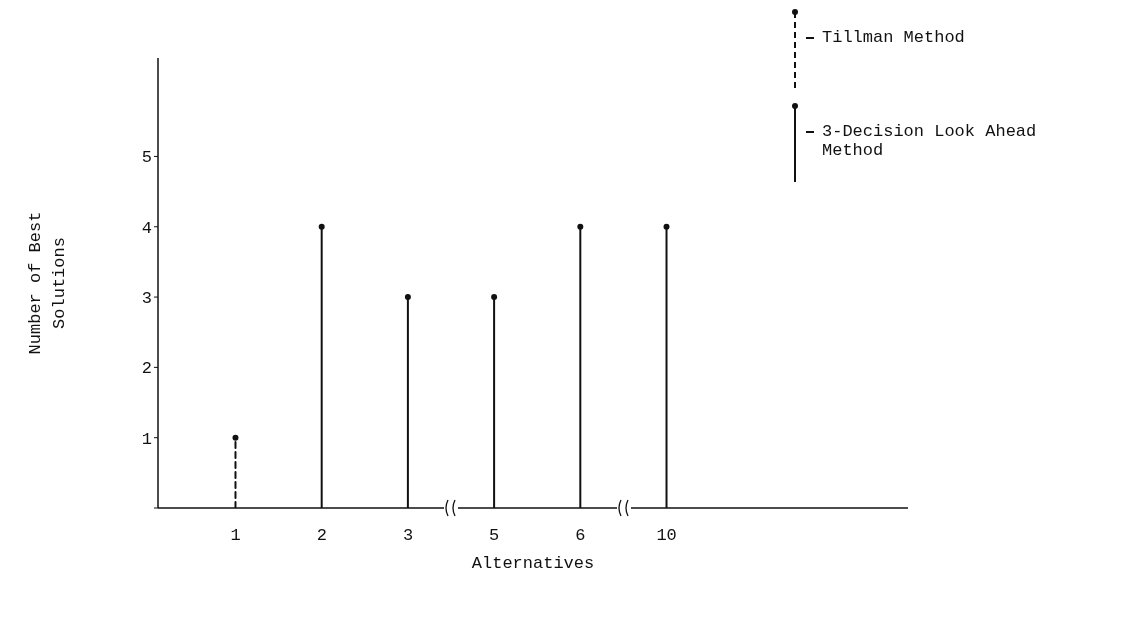  Describe the element at coordinates (533, 563) in the screenshot. I see `x-axis-title: Alternatives` at that location.